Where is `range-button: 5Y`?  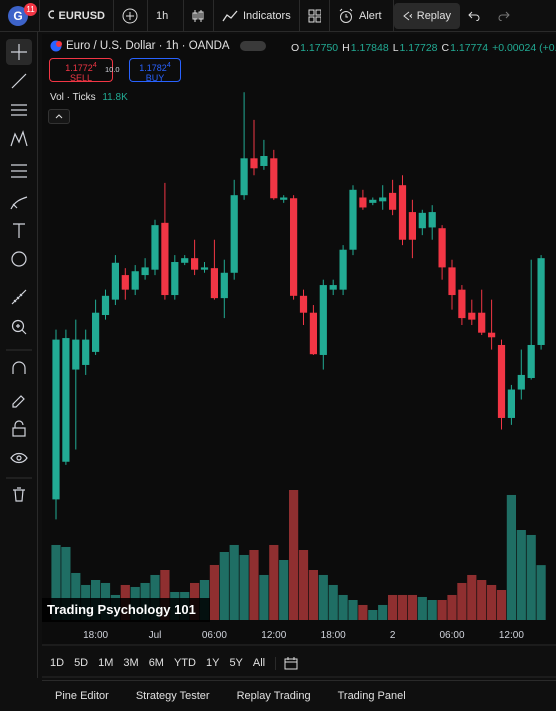
range-button: 5Y is located at coordinates (236, 663).